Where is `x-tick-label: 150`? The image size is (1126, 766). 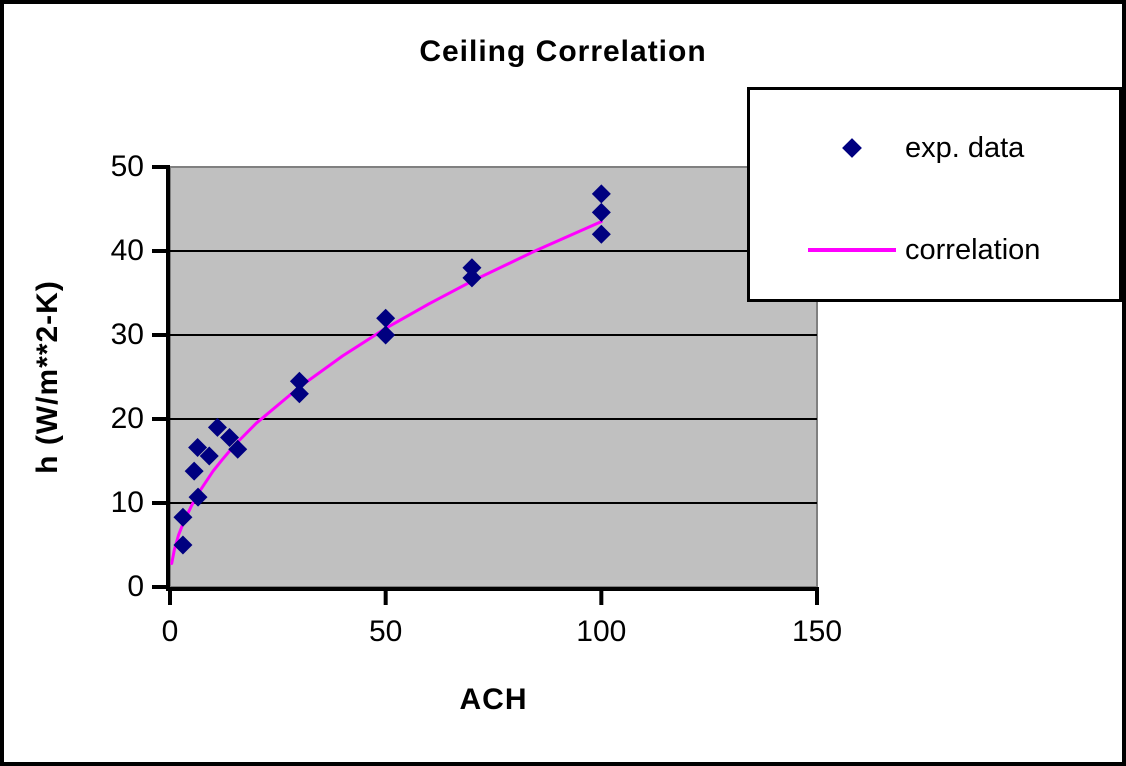
x-tick-label: 150 is located at coordinates (817, 631).